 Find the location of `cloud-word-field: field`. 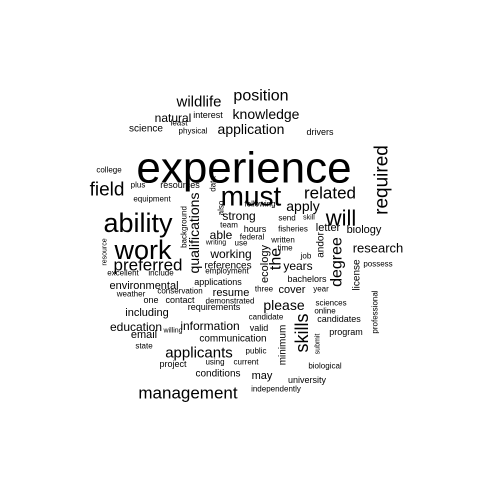

cloud-word-field: field is located at coordinates (107, 190).